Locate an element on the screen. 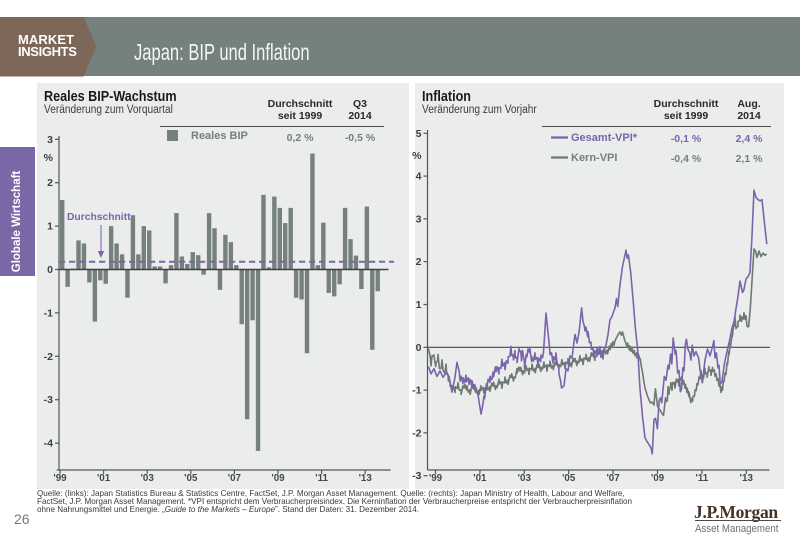  svg-text: Durchschnitt is located at coordinates (99, 217).